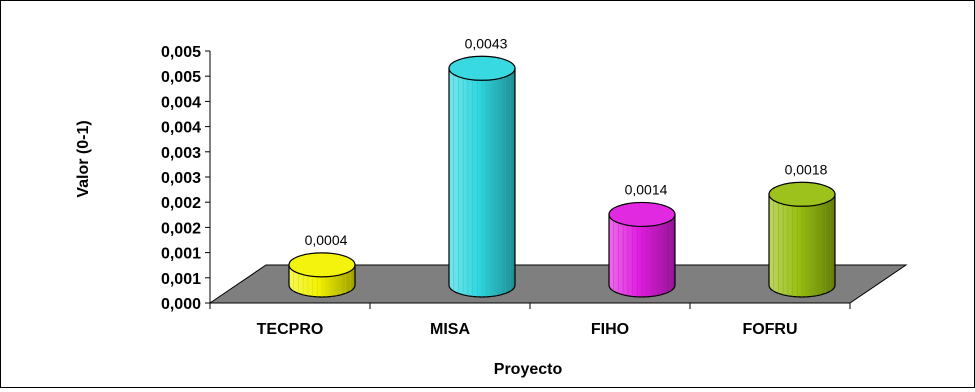 The image size is (975, 392). Describe the element at coordinates (646, 189) in the screenshot. I see `data-label: 0,0014` at that location.